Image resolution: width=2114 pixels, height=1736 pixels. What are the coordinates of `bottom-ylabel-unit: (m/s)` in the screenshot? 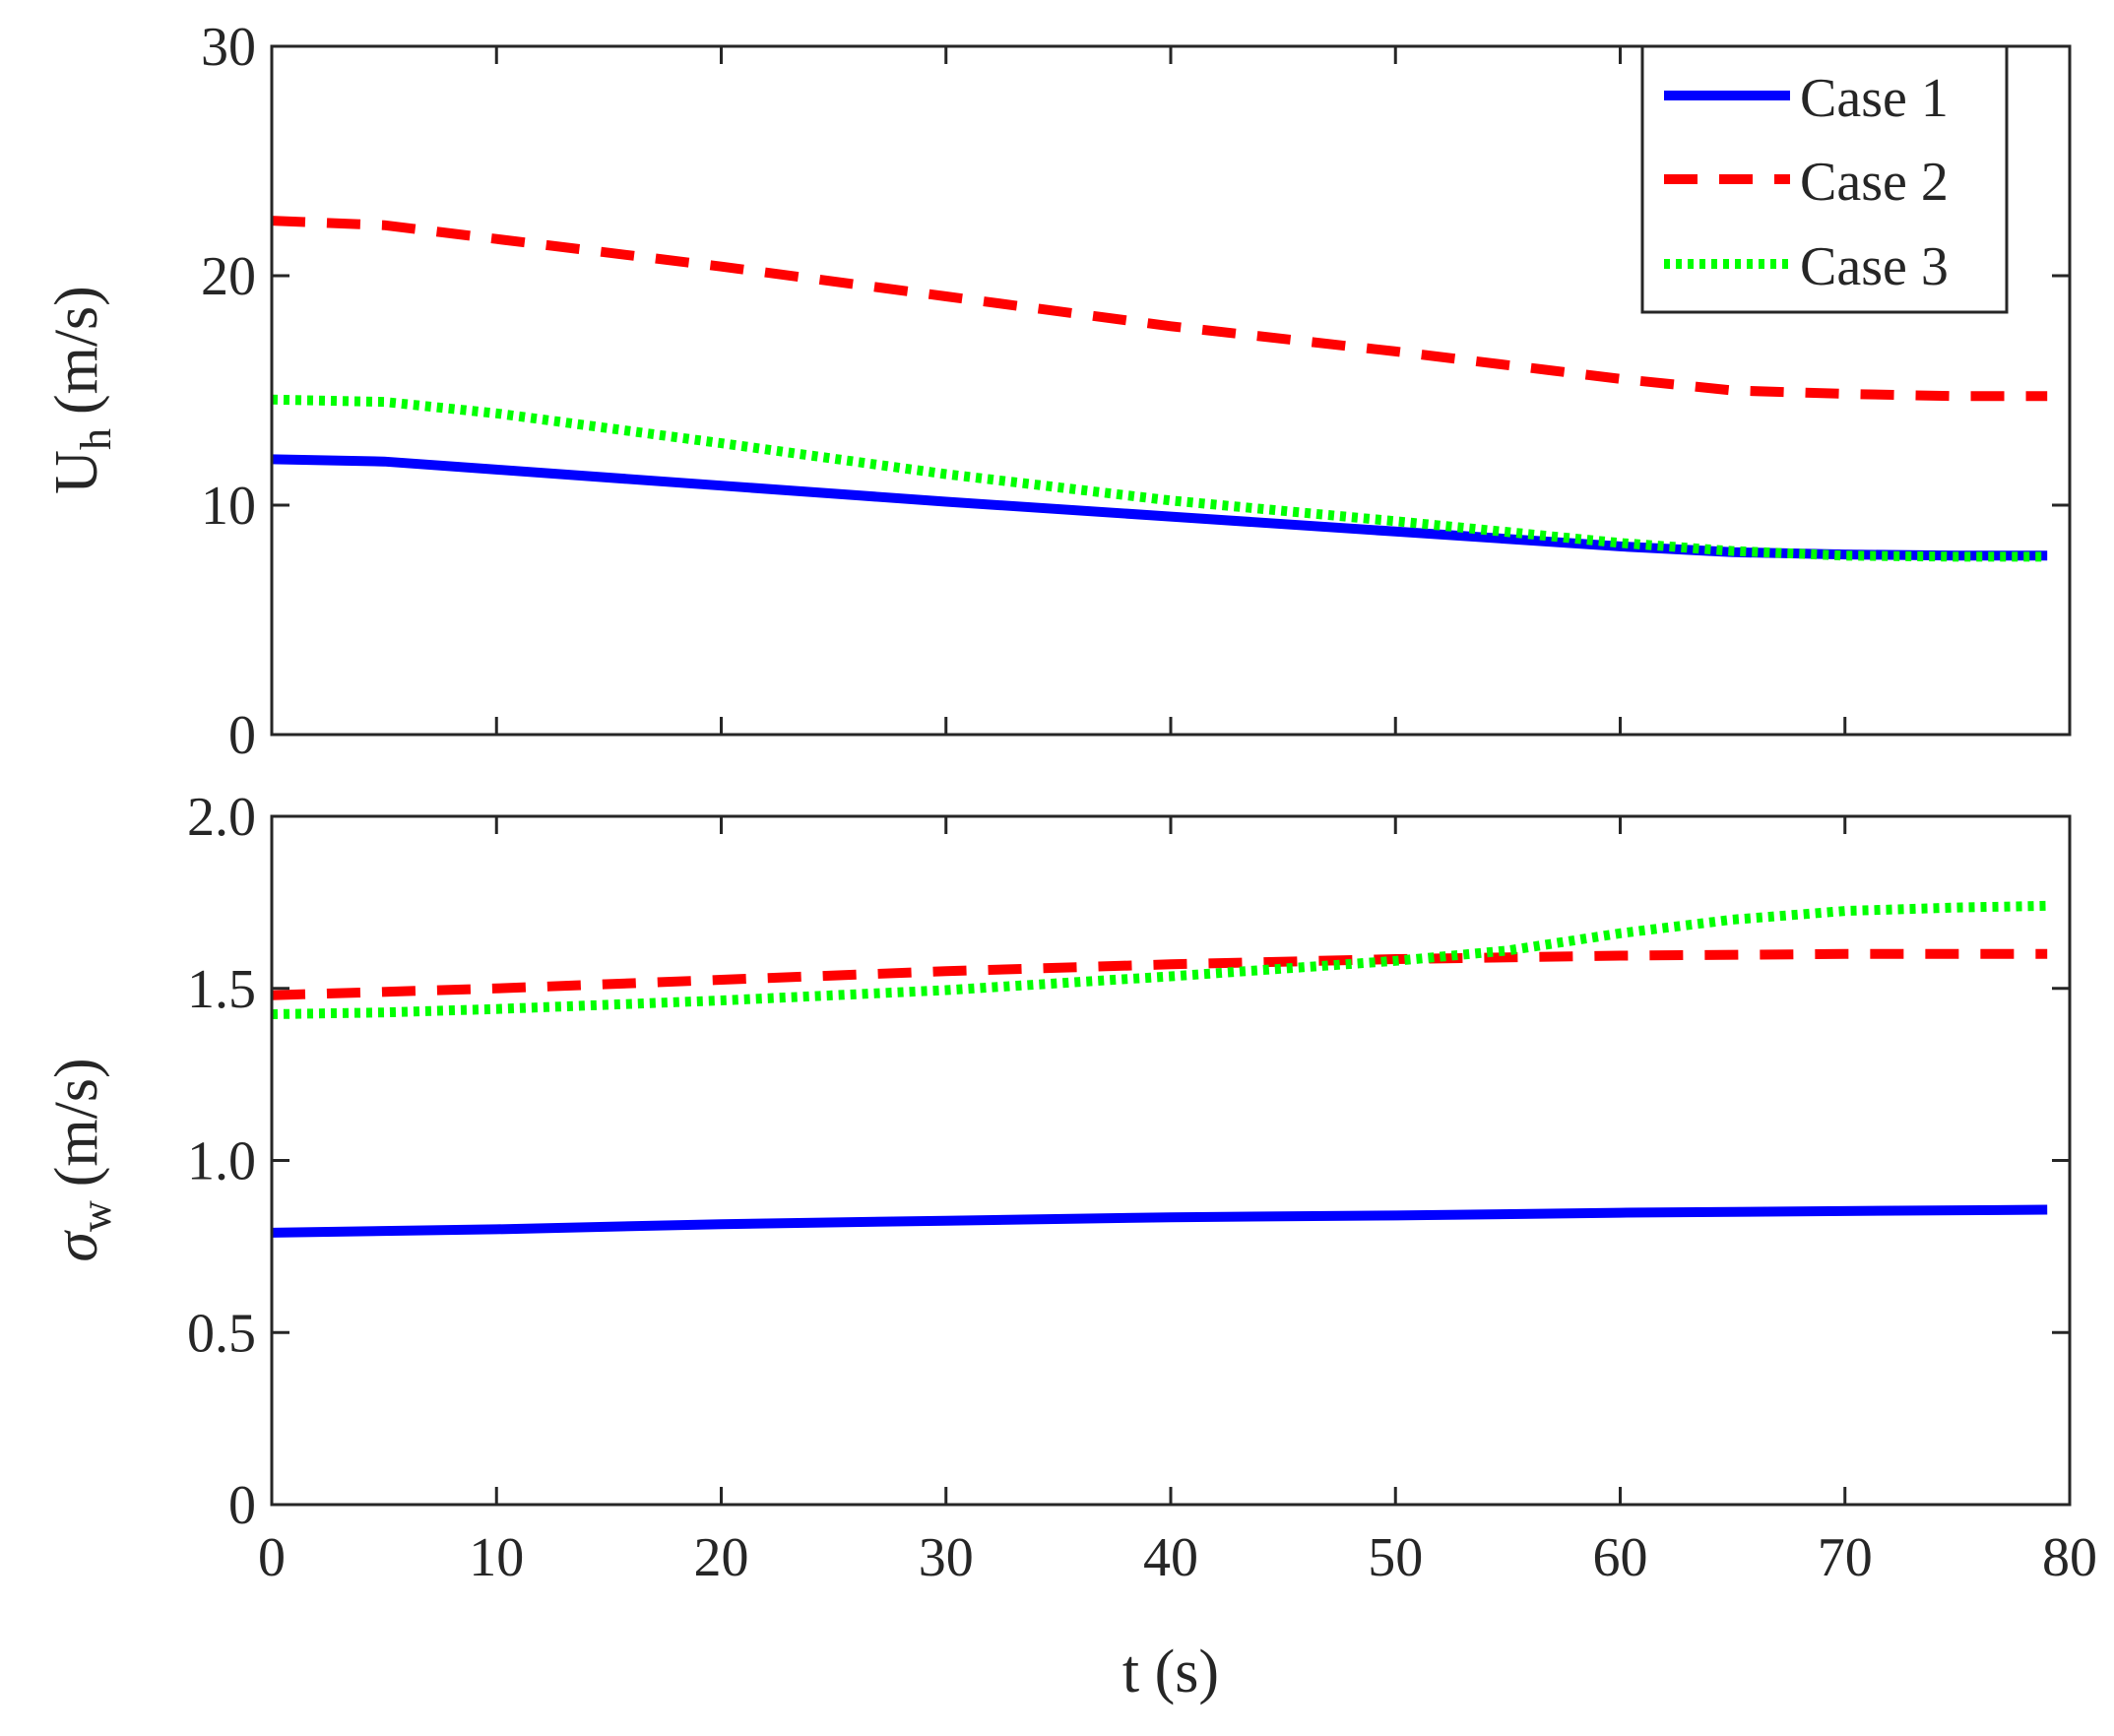 It's located at (76, 1122).